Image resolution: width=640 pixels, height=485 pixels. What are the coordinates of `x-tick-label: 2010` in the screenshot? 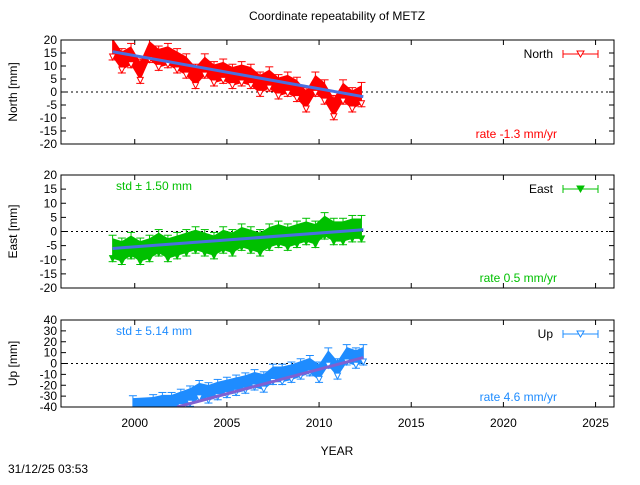 It's located at (319, 423).